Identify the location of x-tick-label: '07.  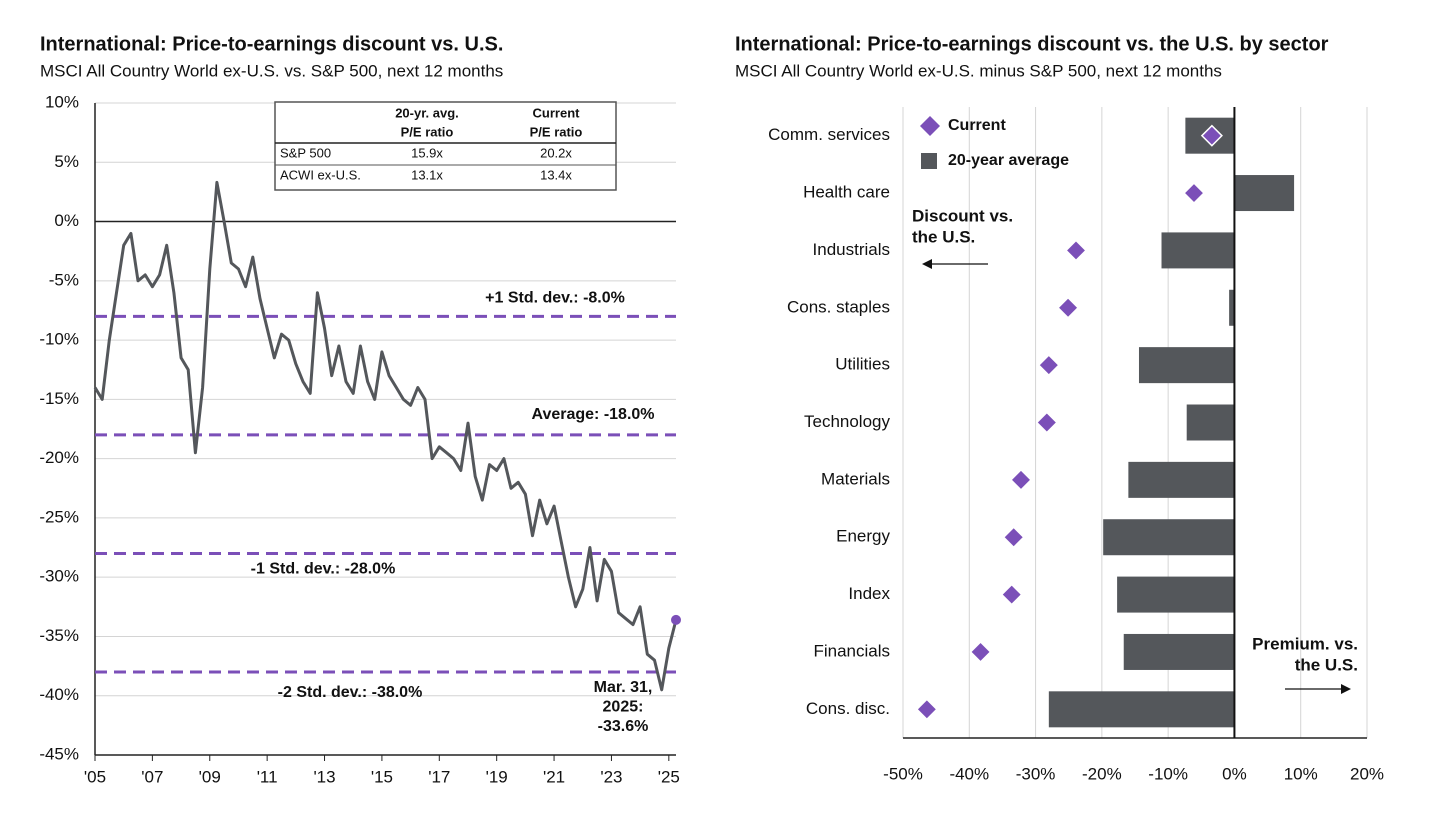
(152, 776).